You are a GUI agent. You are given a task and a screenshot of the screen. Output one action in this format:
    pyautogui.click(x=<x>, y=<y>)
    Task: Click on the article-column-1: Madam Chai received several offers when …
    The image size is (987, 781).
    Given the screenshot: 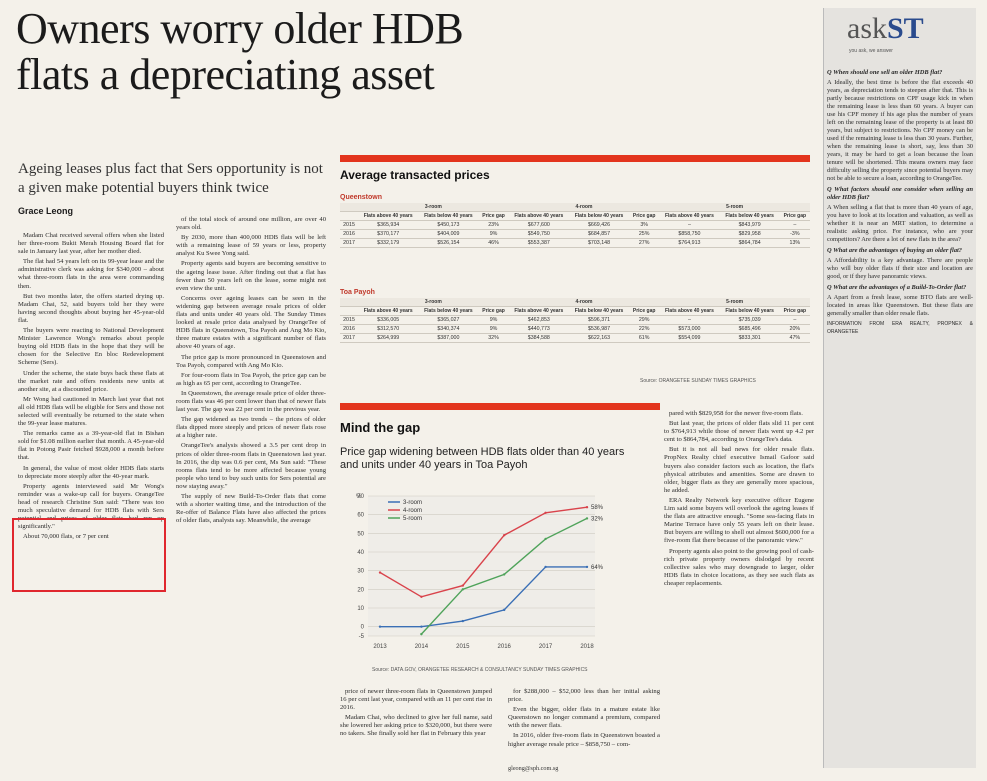 What is the action you would take?
    pyautogui.click(x=91, y=499)
    